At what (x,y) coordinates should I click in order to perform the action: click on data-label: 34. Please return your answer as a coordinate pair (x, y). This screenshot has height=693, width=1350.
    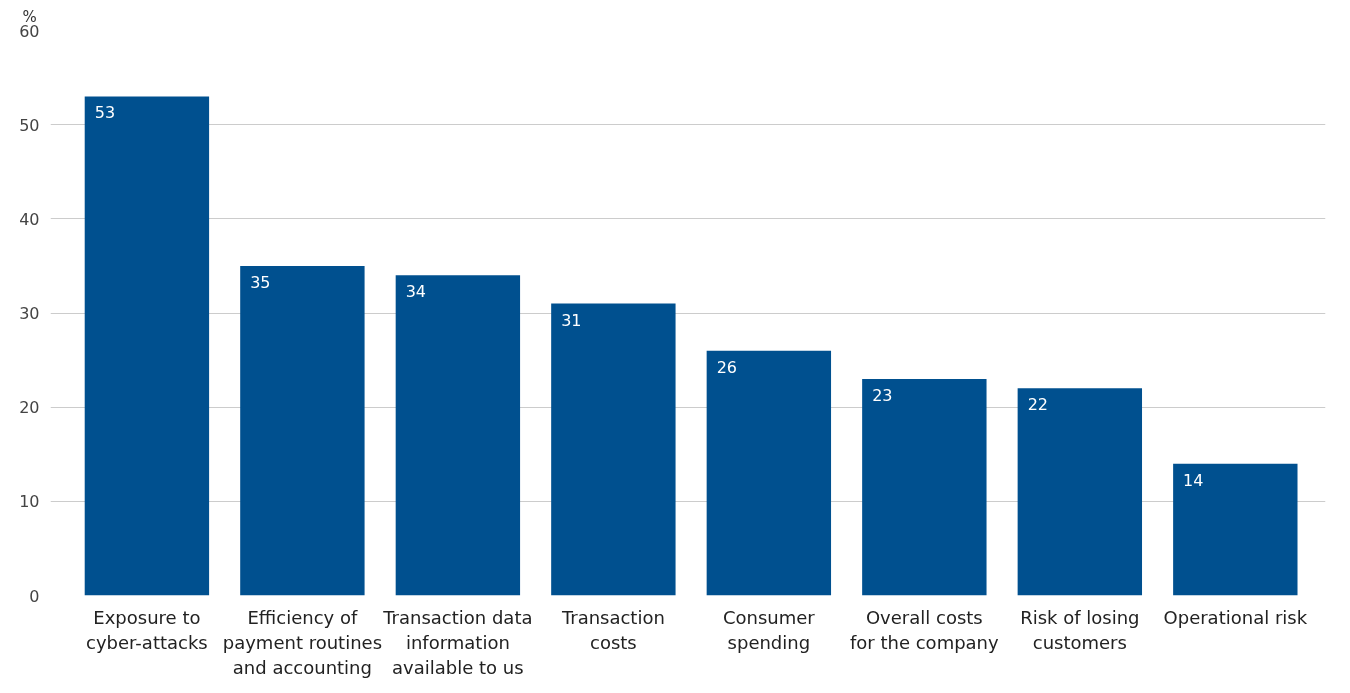
    Looking at the image, I should click on (416, 292).